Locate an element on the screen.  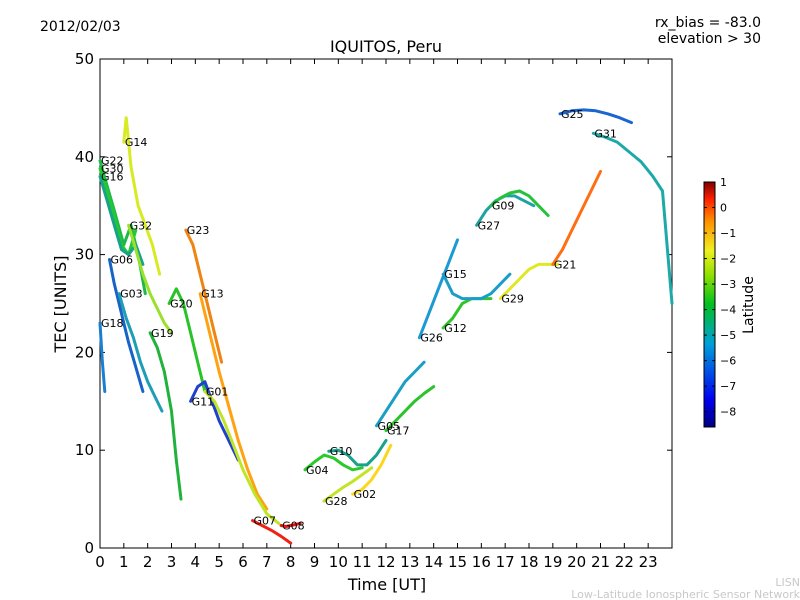
colorbar-tick-label: 1 is located at coordinates (723, 182).